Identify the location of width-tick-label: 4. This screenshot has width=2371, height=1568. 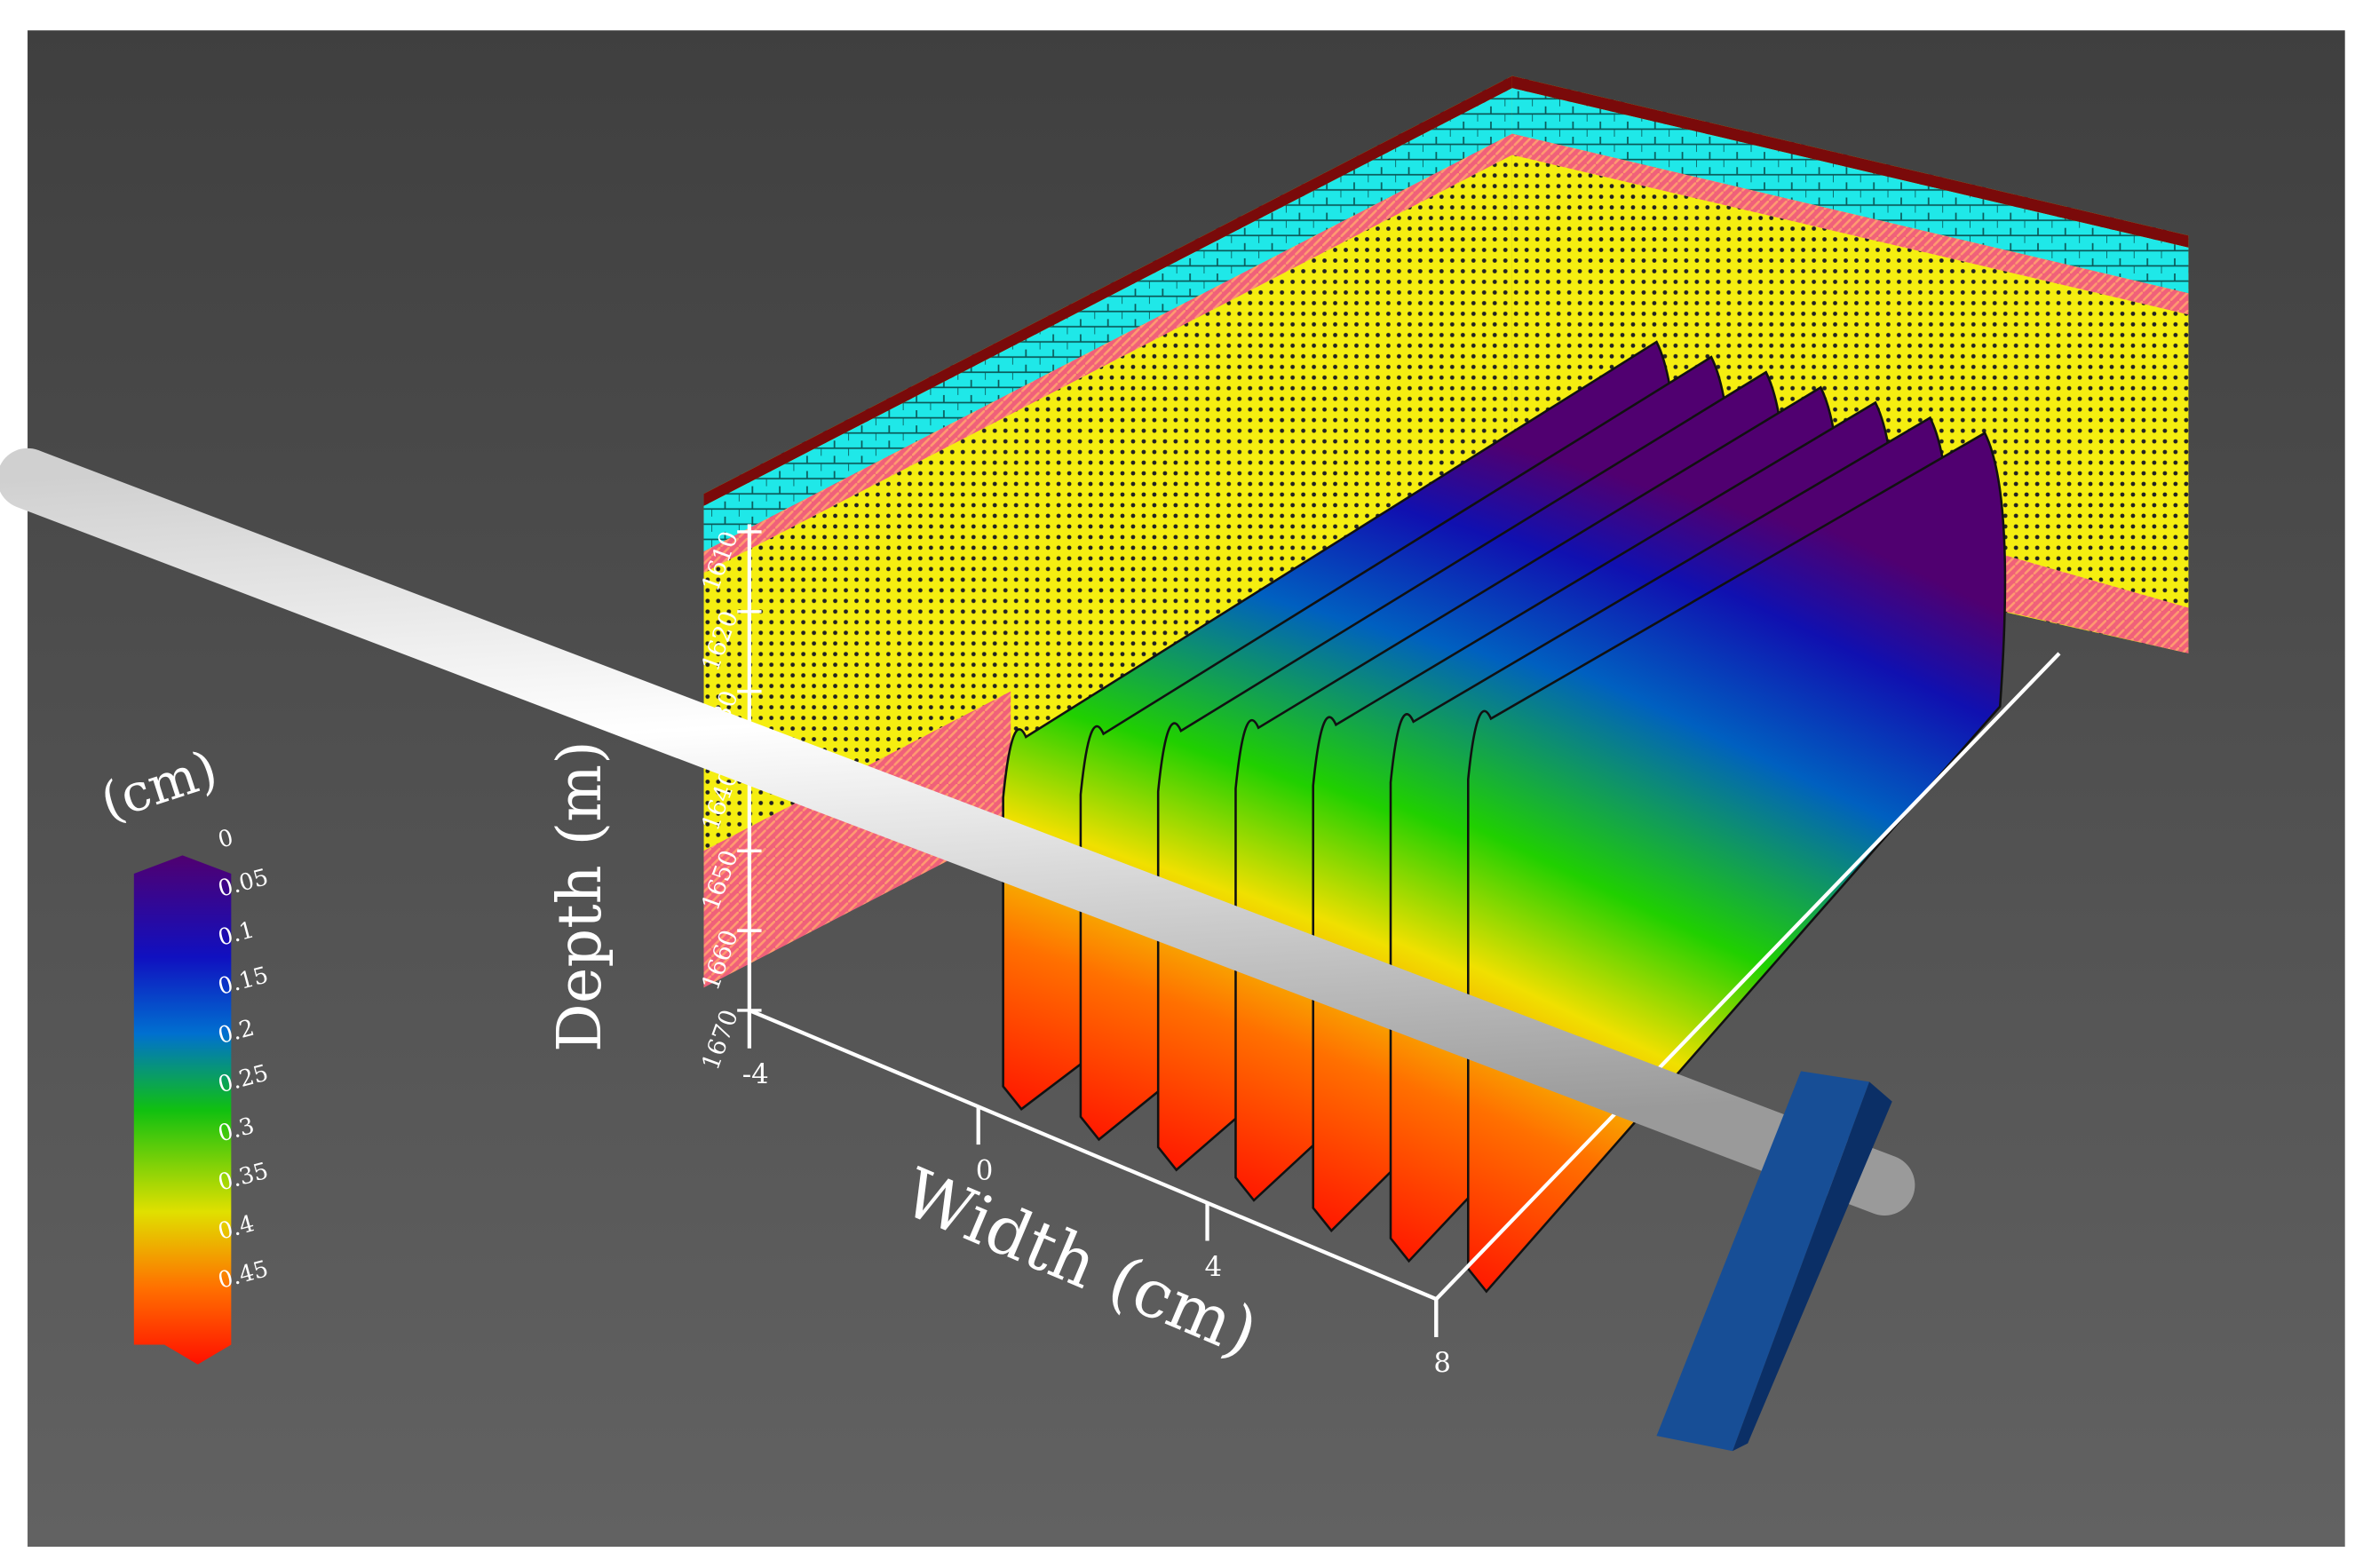
(1214, 1267).